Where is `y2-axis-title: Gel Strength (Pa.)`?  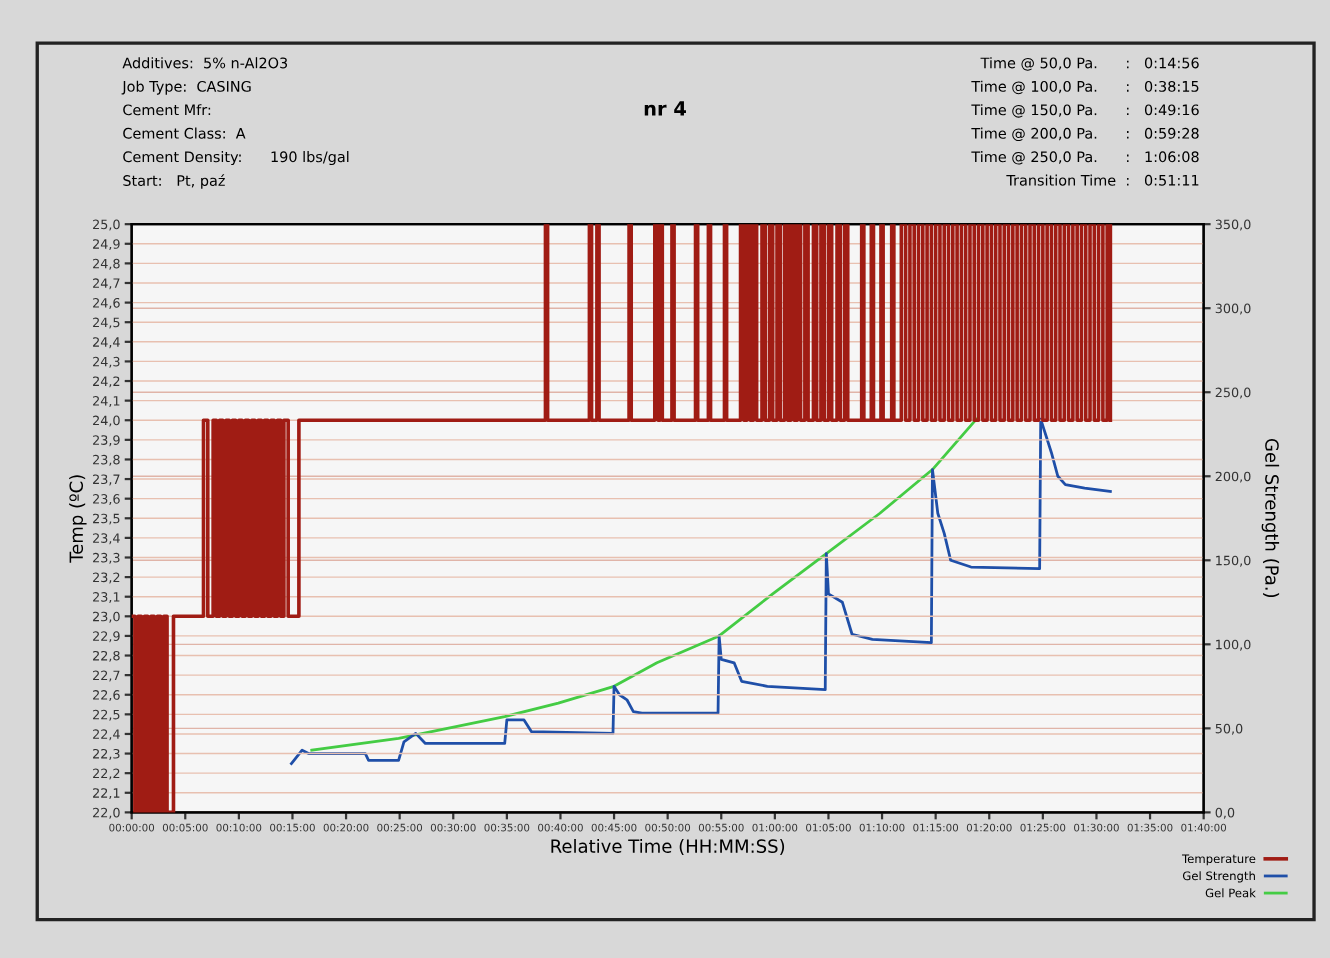
y2-axis-title: Gel Strength (Pa.) is located at coordinates (1270, 518).